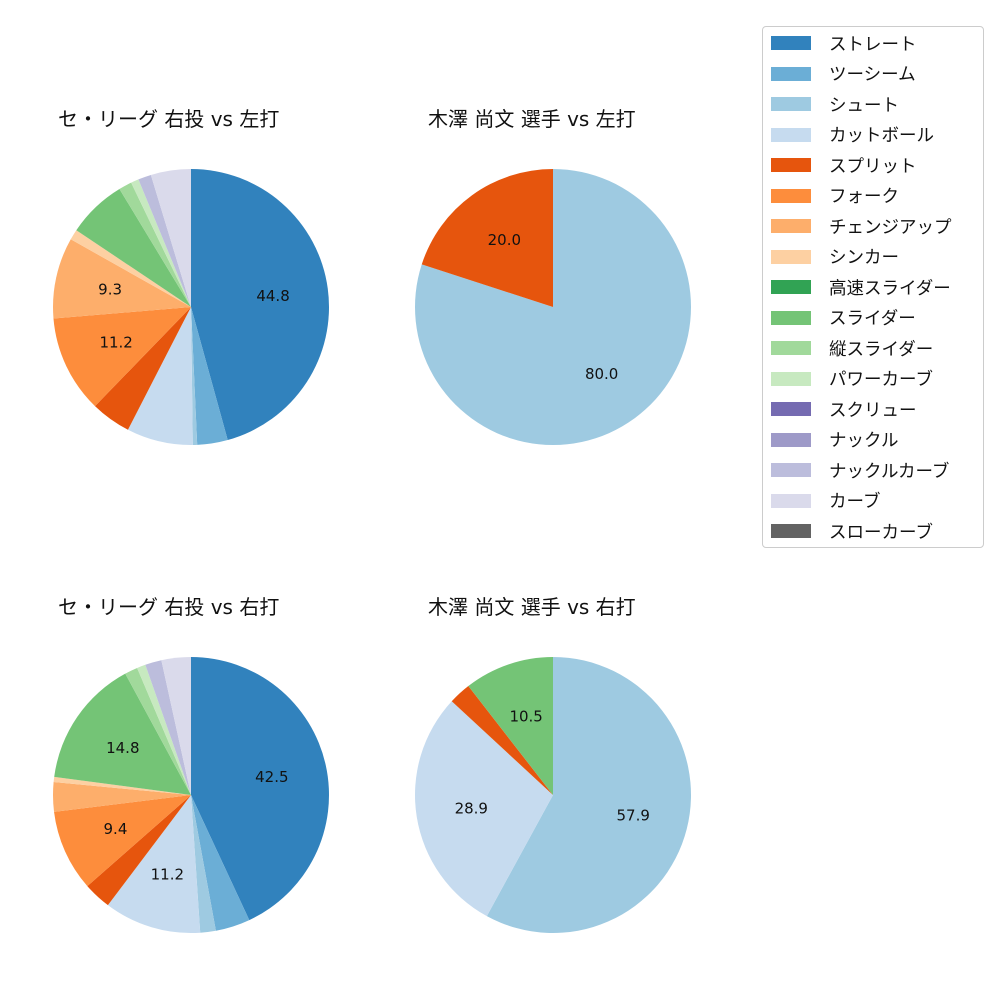 This screenshot has width=1000, height=1000. I want to click on legend-item-2: ツーシーム, so click(843, 74).